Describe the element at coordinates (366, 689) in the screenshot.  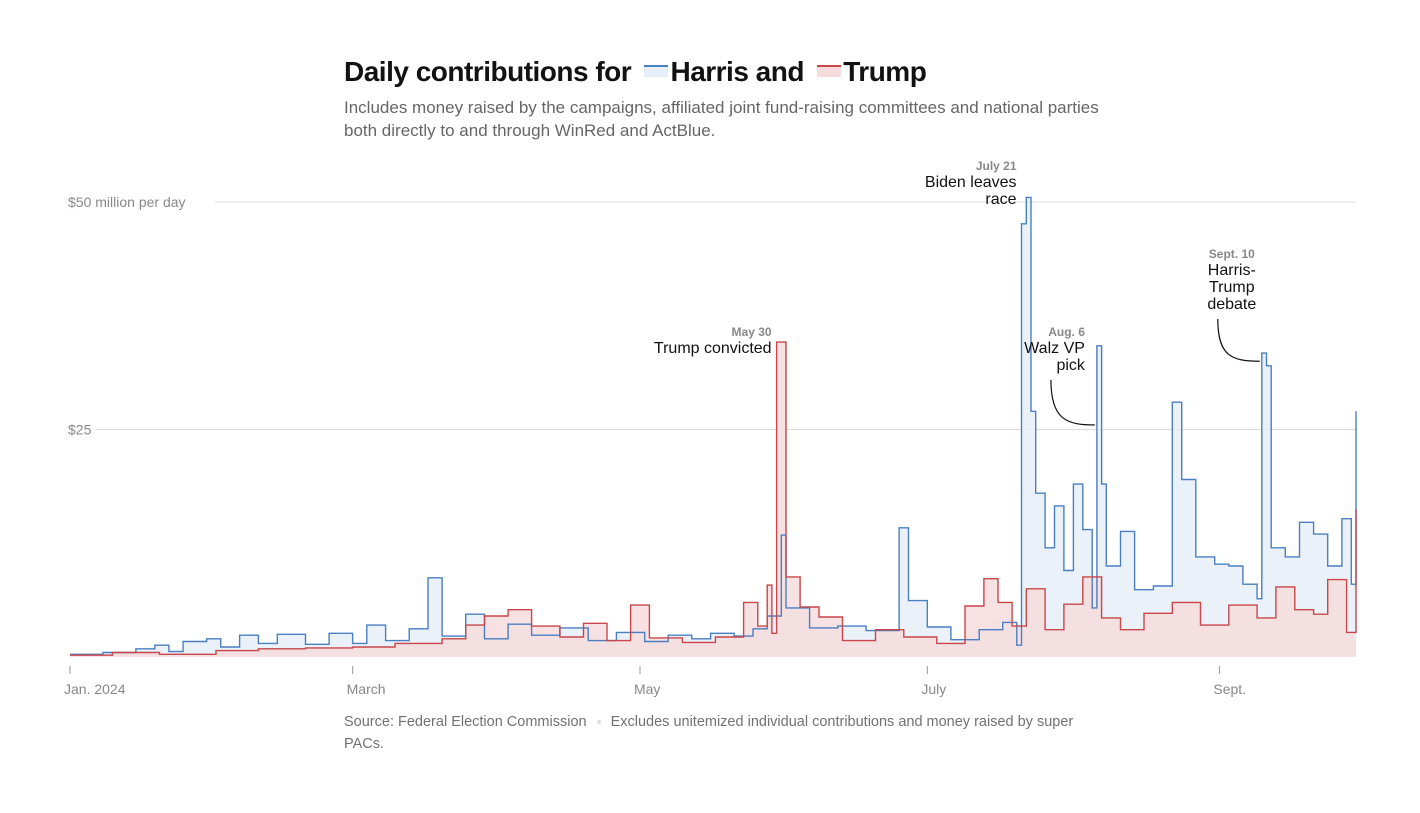
I see `x-tick-label: March` at that location.